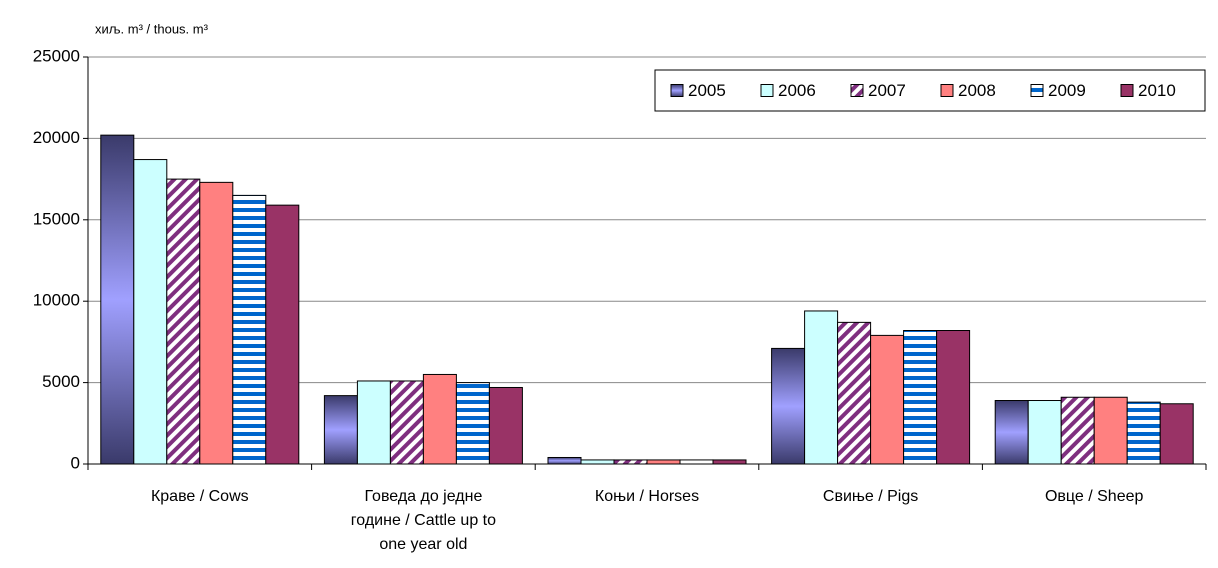  Describe the element at coordinates (1094, 496) in the screenshot. I see `x-tick-label: Овце / Sheep` at that location.